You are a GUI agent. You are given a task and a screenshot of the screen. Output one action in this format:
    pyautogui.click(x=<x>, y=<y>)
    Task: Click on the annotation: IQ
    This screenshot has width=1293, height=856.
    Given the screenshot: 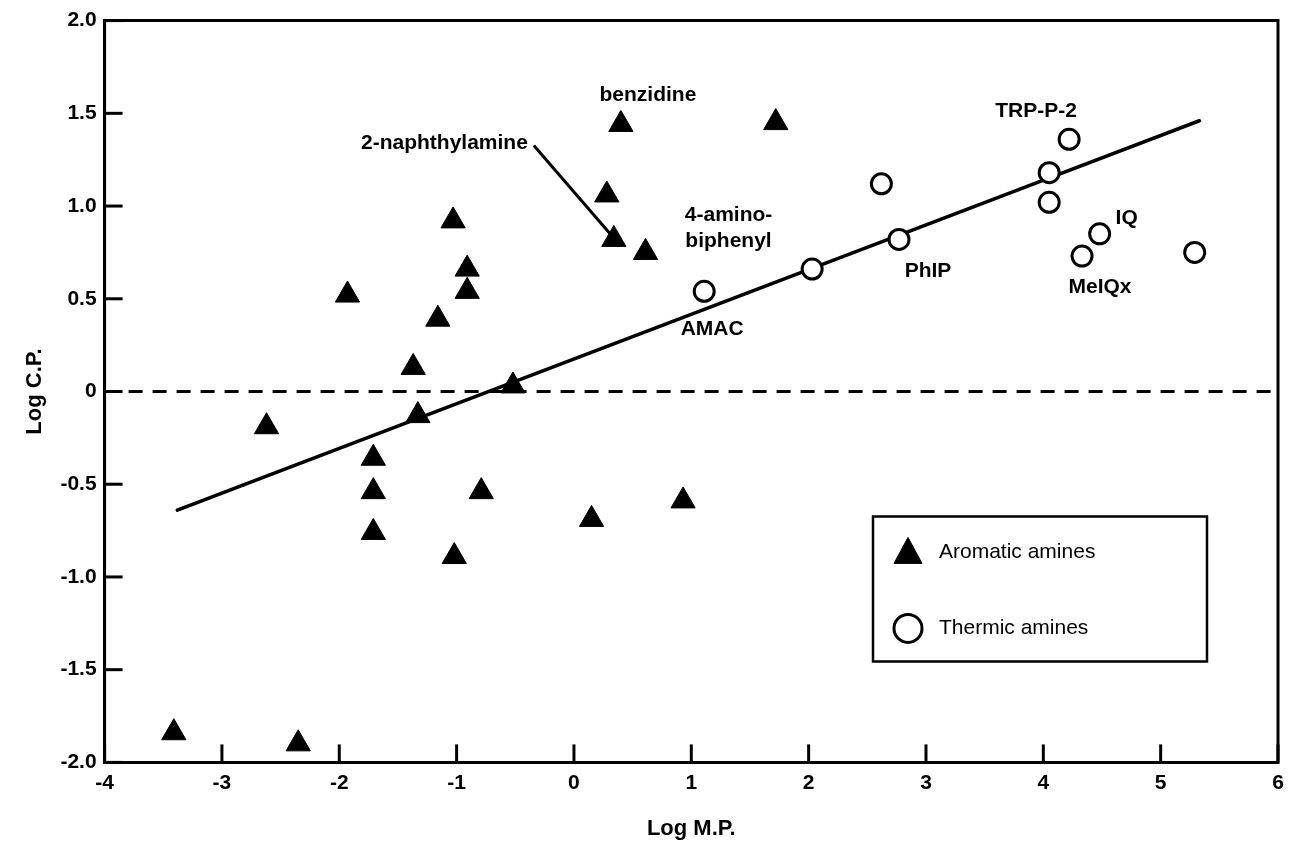 What is the action you would take?
    pyautogui.click(x=1126, y=216)
    